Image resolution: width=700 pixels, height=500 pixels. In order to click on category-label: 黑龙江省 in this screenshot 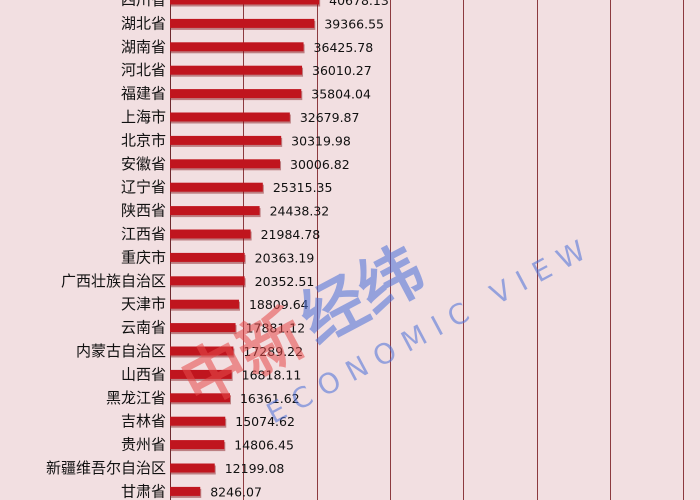, I will do `click(136, 398)`.